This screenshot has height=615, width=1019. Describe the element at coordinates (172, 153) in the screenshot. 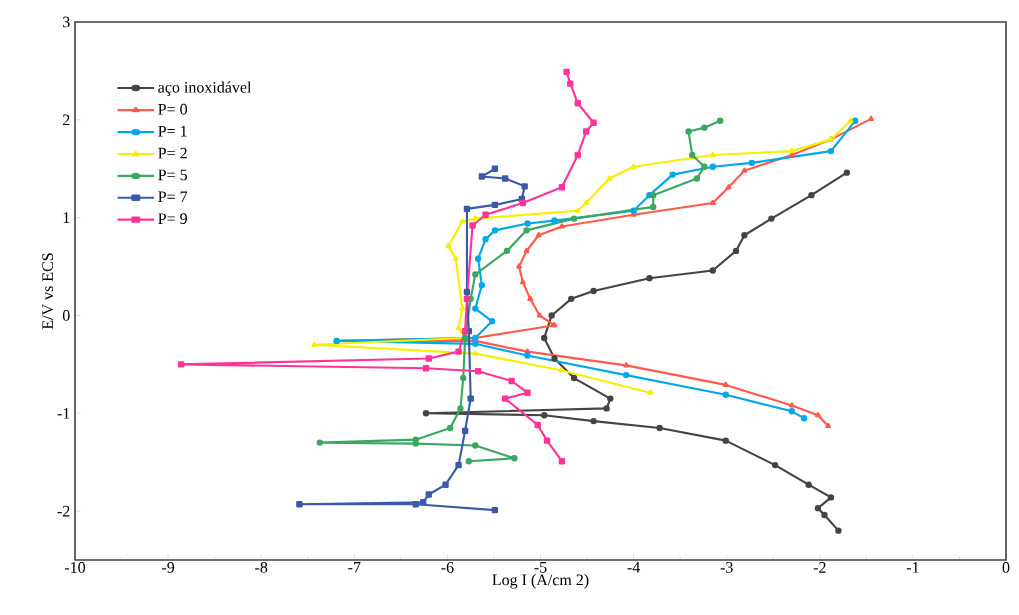

I see `legend-label: P= 2` at that location.